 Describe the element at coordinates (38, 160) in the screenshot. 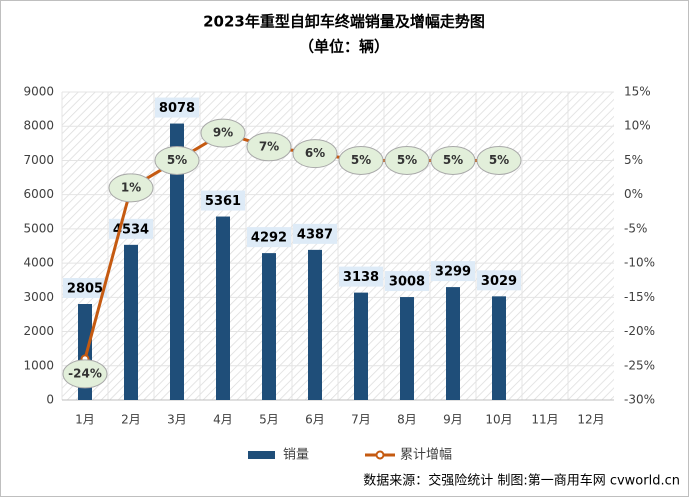

I see `y-tick-label: 7000` at that location.